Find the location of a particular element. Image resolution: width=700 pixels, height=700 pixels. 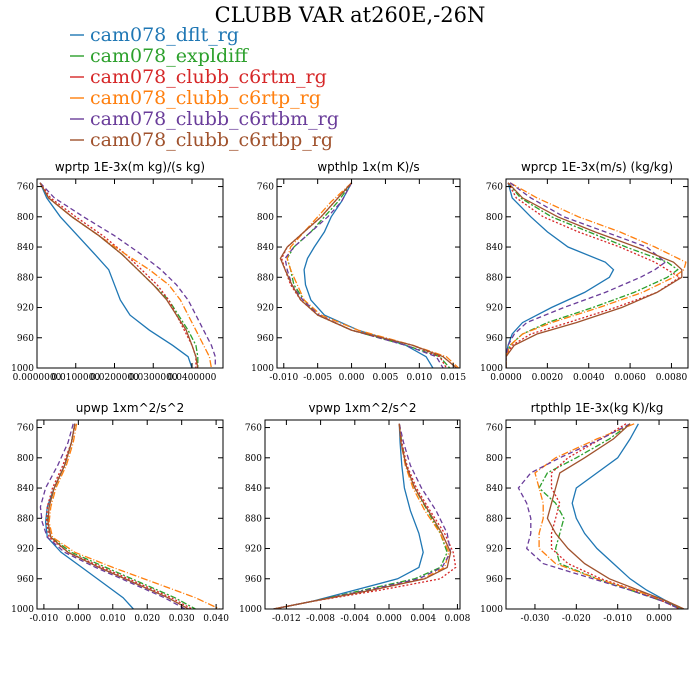

x-tick-label: 0.015 is located at coordinates (453, 378).